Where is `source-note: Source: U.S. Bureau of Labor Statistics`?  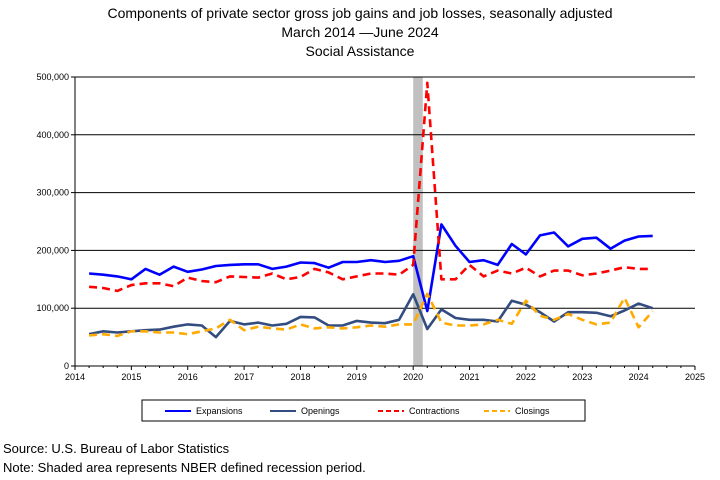 source-note: Source: U.S. Bureau of Labor Statistics is located at coordinates (116, 448).